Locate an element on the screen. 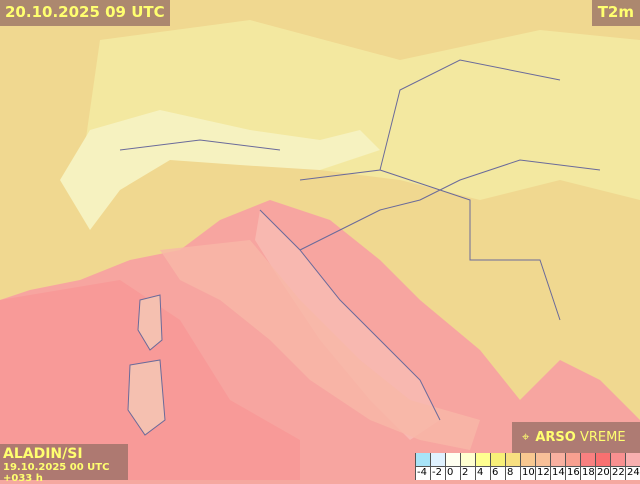  legend-label: 12 is located at coordinates (543, 473).